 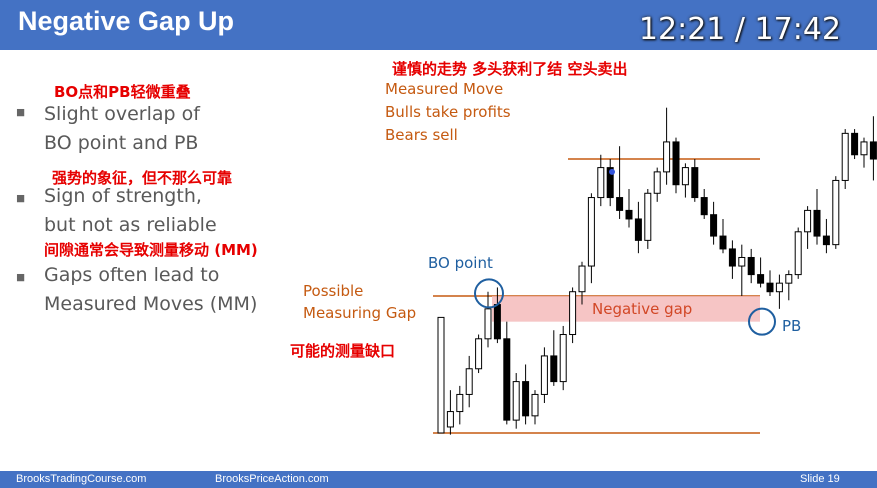 I want to click on bullet-1-note: BO点和PB轻微重叠, so click(x=122, y=92).